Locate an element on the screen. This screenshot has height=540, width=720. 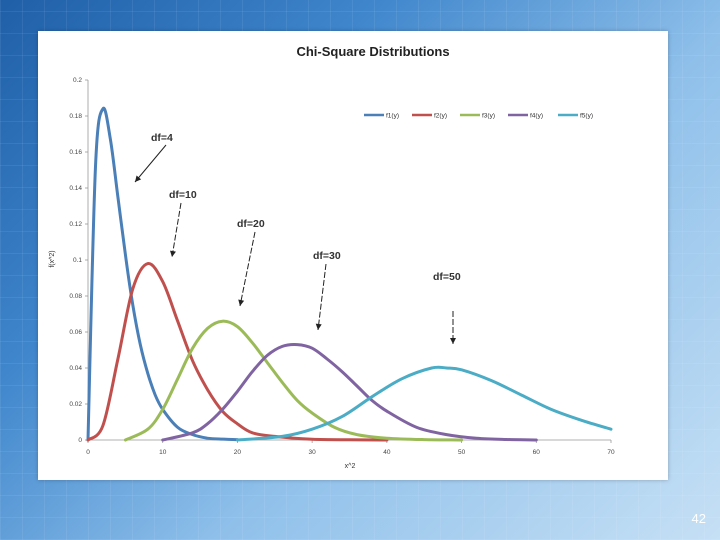
annotation-df-10: df=10 is located at coordinates (183, 223).